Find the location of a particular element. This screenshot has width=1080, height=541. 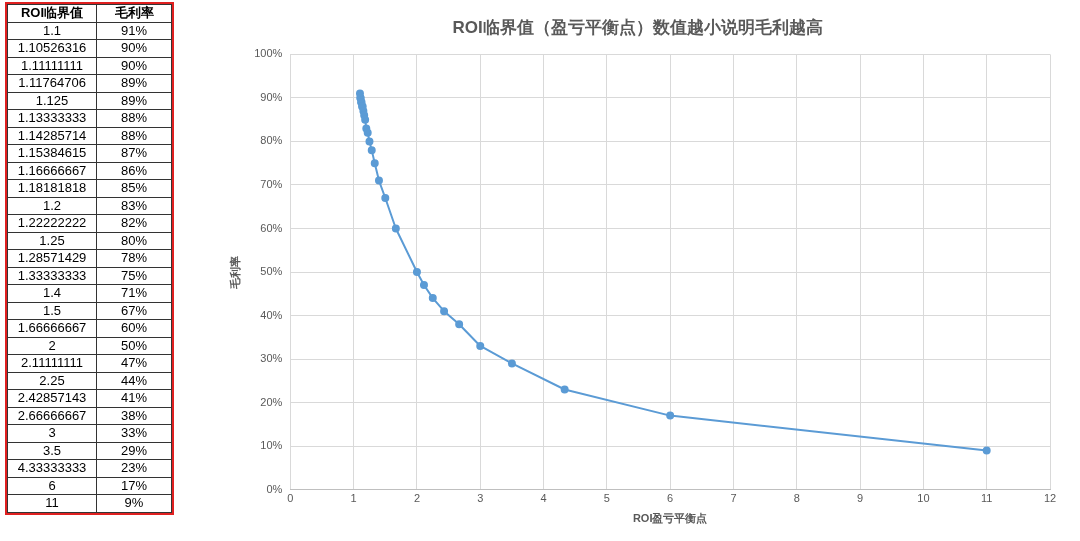

text: 50% is located at coordinates (134, 346).